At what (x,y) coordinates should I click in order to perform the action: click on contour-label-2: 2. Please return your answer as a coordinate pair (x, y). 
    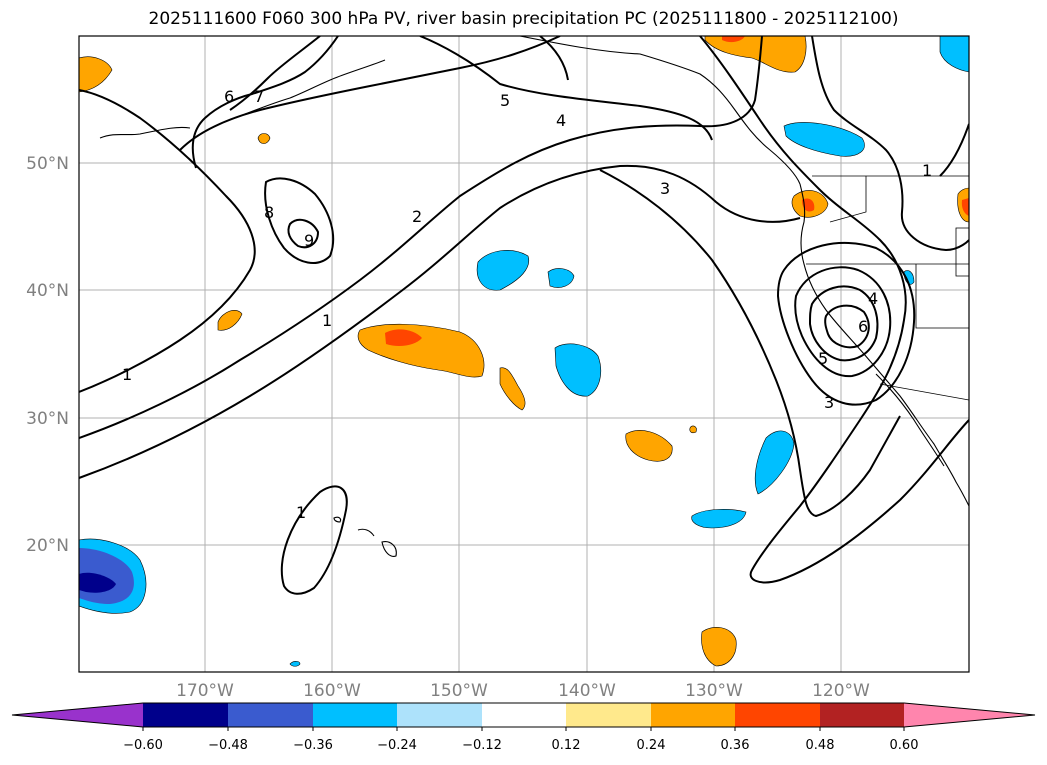
    Looking at the image, I should click on (417, 216).